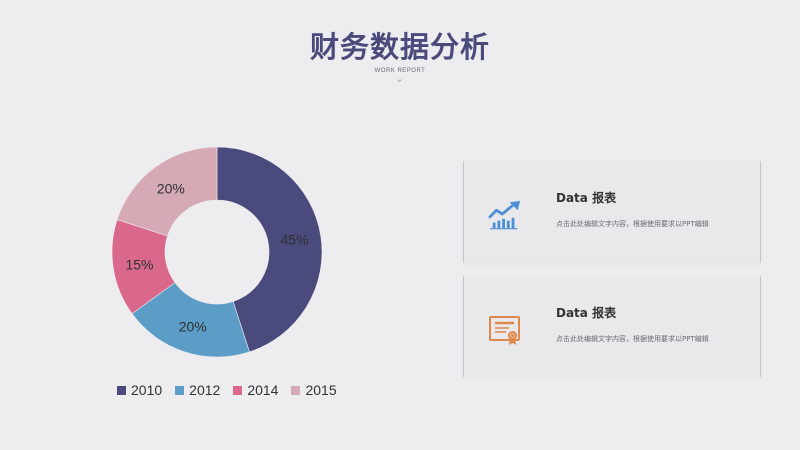 The height and width of the screenshot is (450, 800). Describe the element at coordinates (147, 390) in the screenshot. I see `legend-label-2010: 2010` at that location.